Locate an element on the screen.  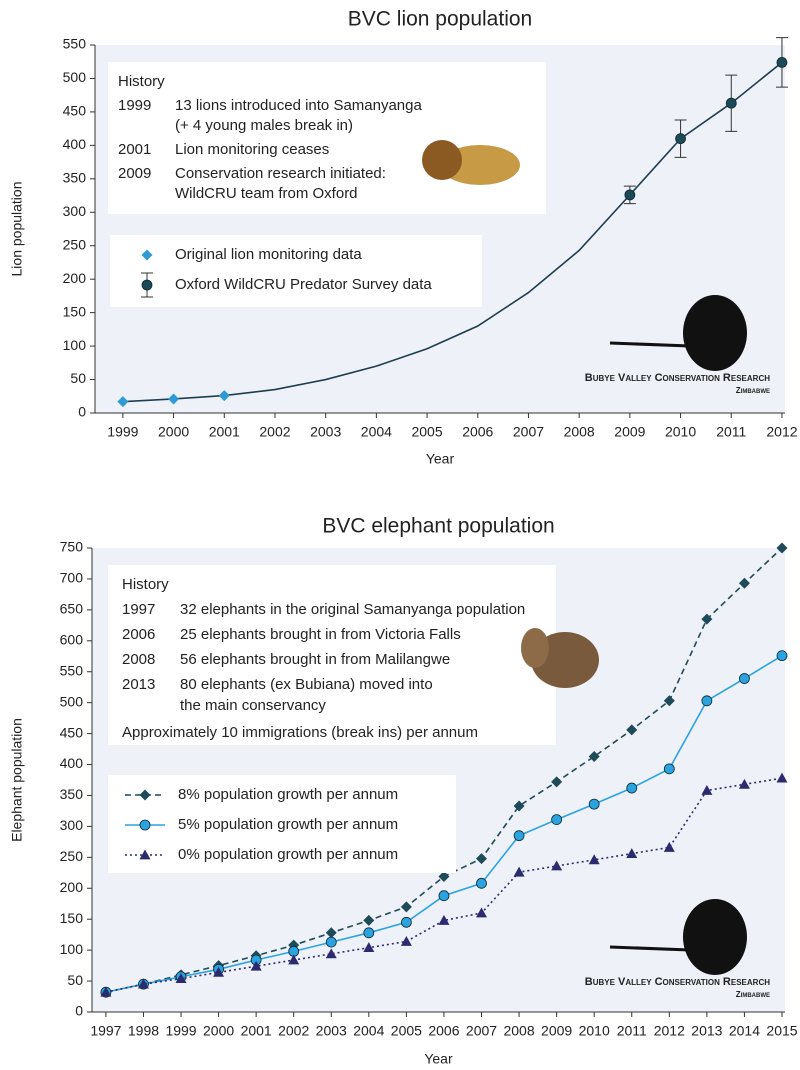
x-tick-label: 2000 is located at coordinates (173, 432).